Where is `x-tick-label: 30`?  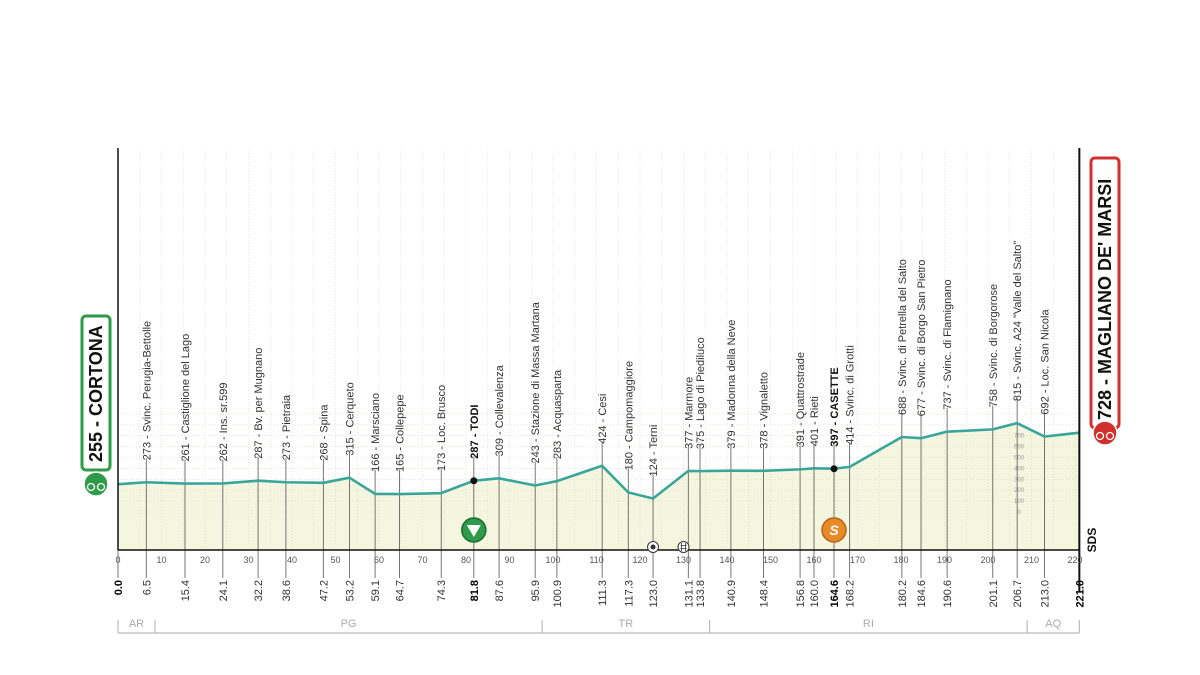 x-tick-label: 30 is located at coordinates (248, 560).